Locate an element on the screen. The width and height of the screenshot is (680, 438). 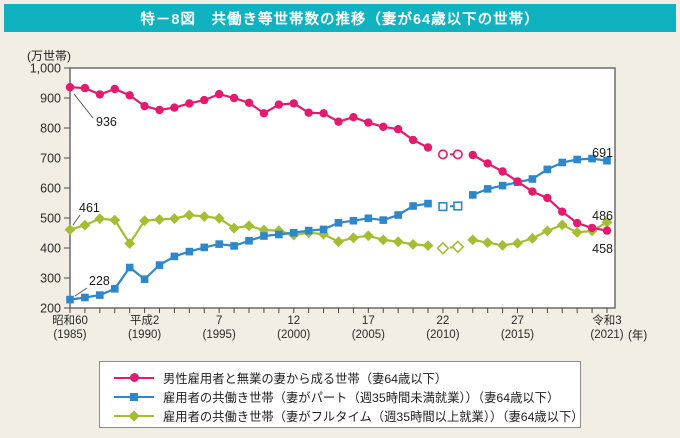
y-axis: 1,000 900 800 700 600 500 400 300 200 is located at coordinates (50, 189).